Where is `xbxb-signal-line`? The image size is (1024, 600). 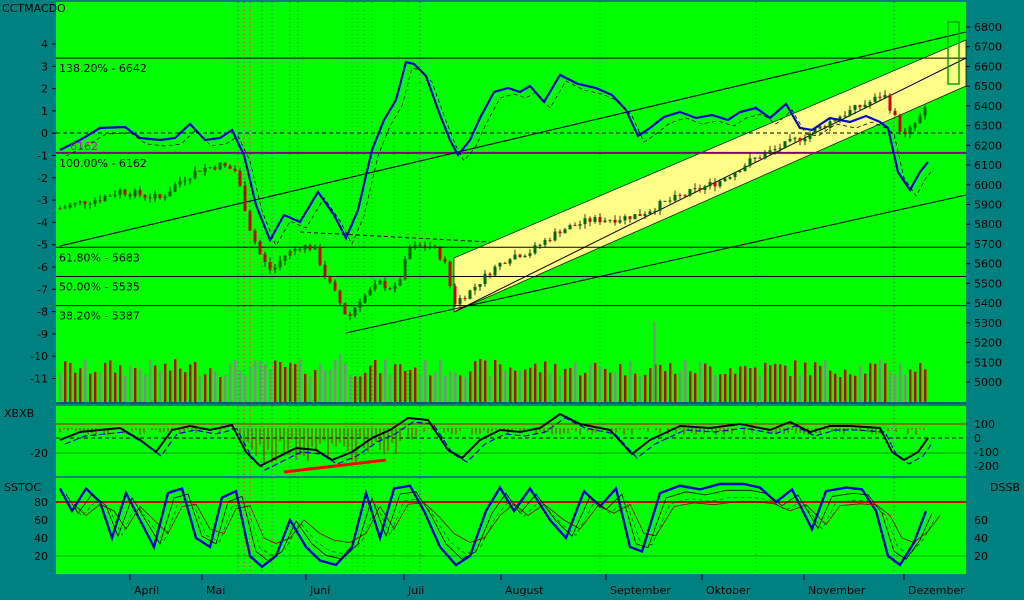
xbxb-signal-line is located at coordinates (499, 444).